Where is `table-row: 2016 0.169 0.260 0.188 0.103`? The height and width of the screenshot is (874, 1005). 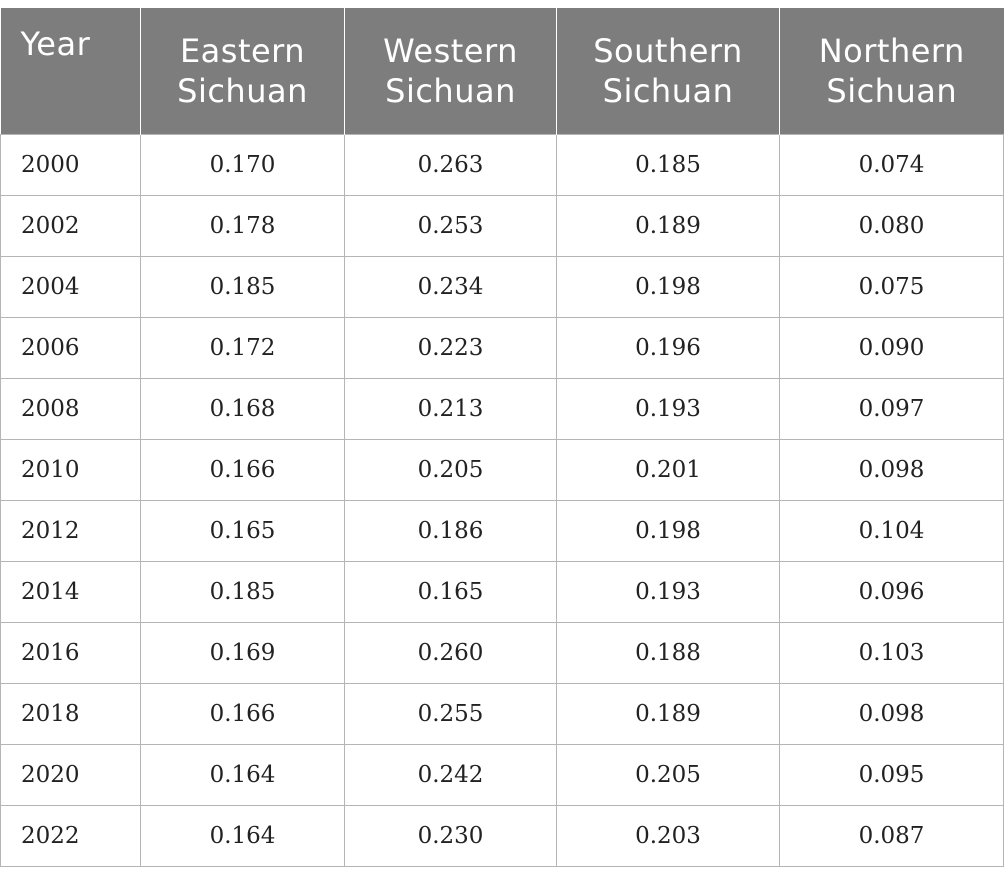 table-row: 2016 0.169 0.260 0.188 0.103 is located at coordinates (502, 653).